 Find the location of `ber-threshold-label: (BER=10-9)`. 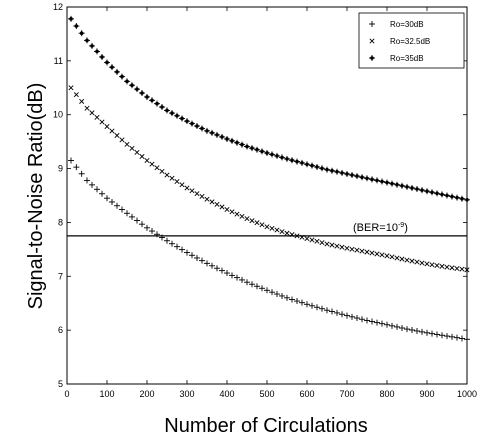

ber-threshold-label: (BER=10-9) is located at coordinates (380, 228).